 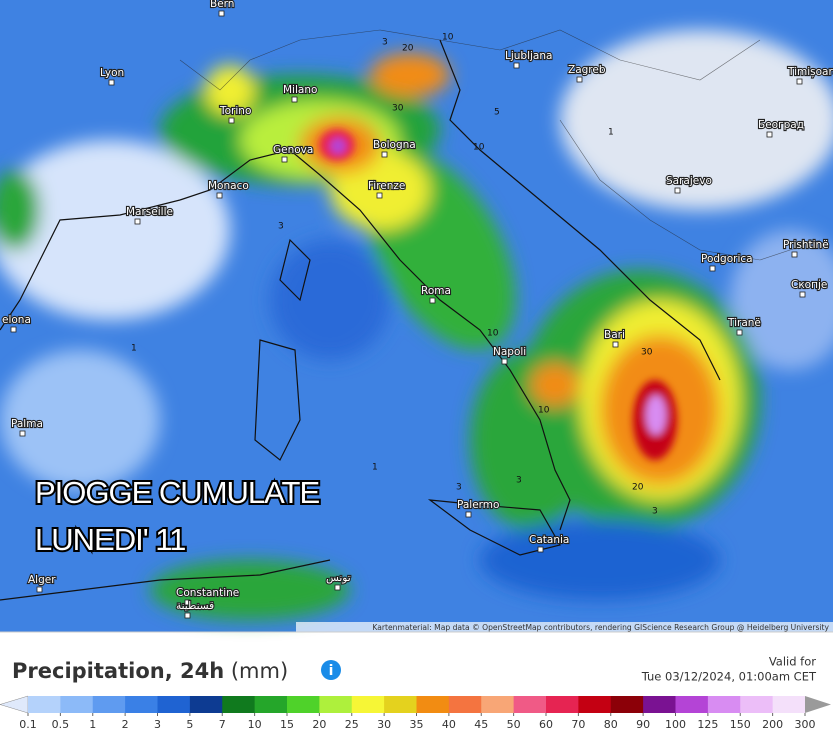 What do you see at coordinates (338, 578) in the screenshot?
I see `city-label: تونس` at bounding box center [338, 578].